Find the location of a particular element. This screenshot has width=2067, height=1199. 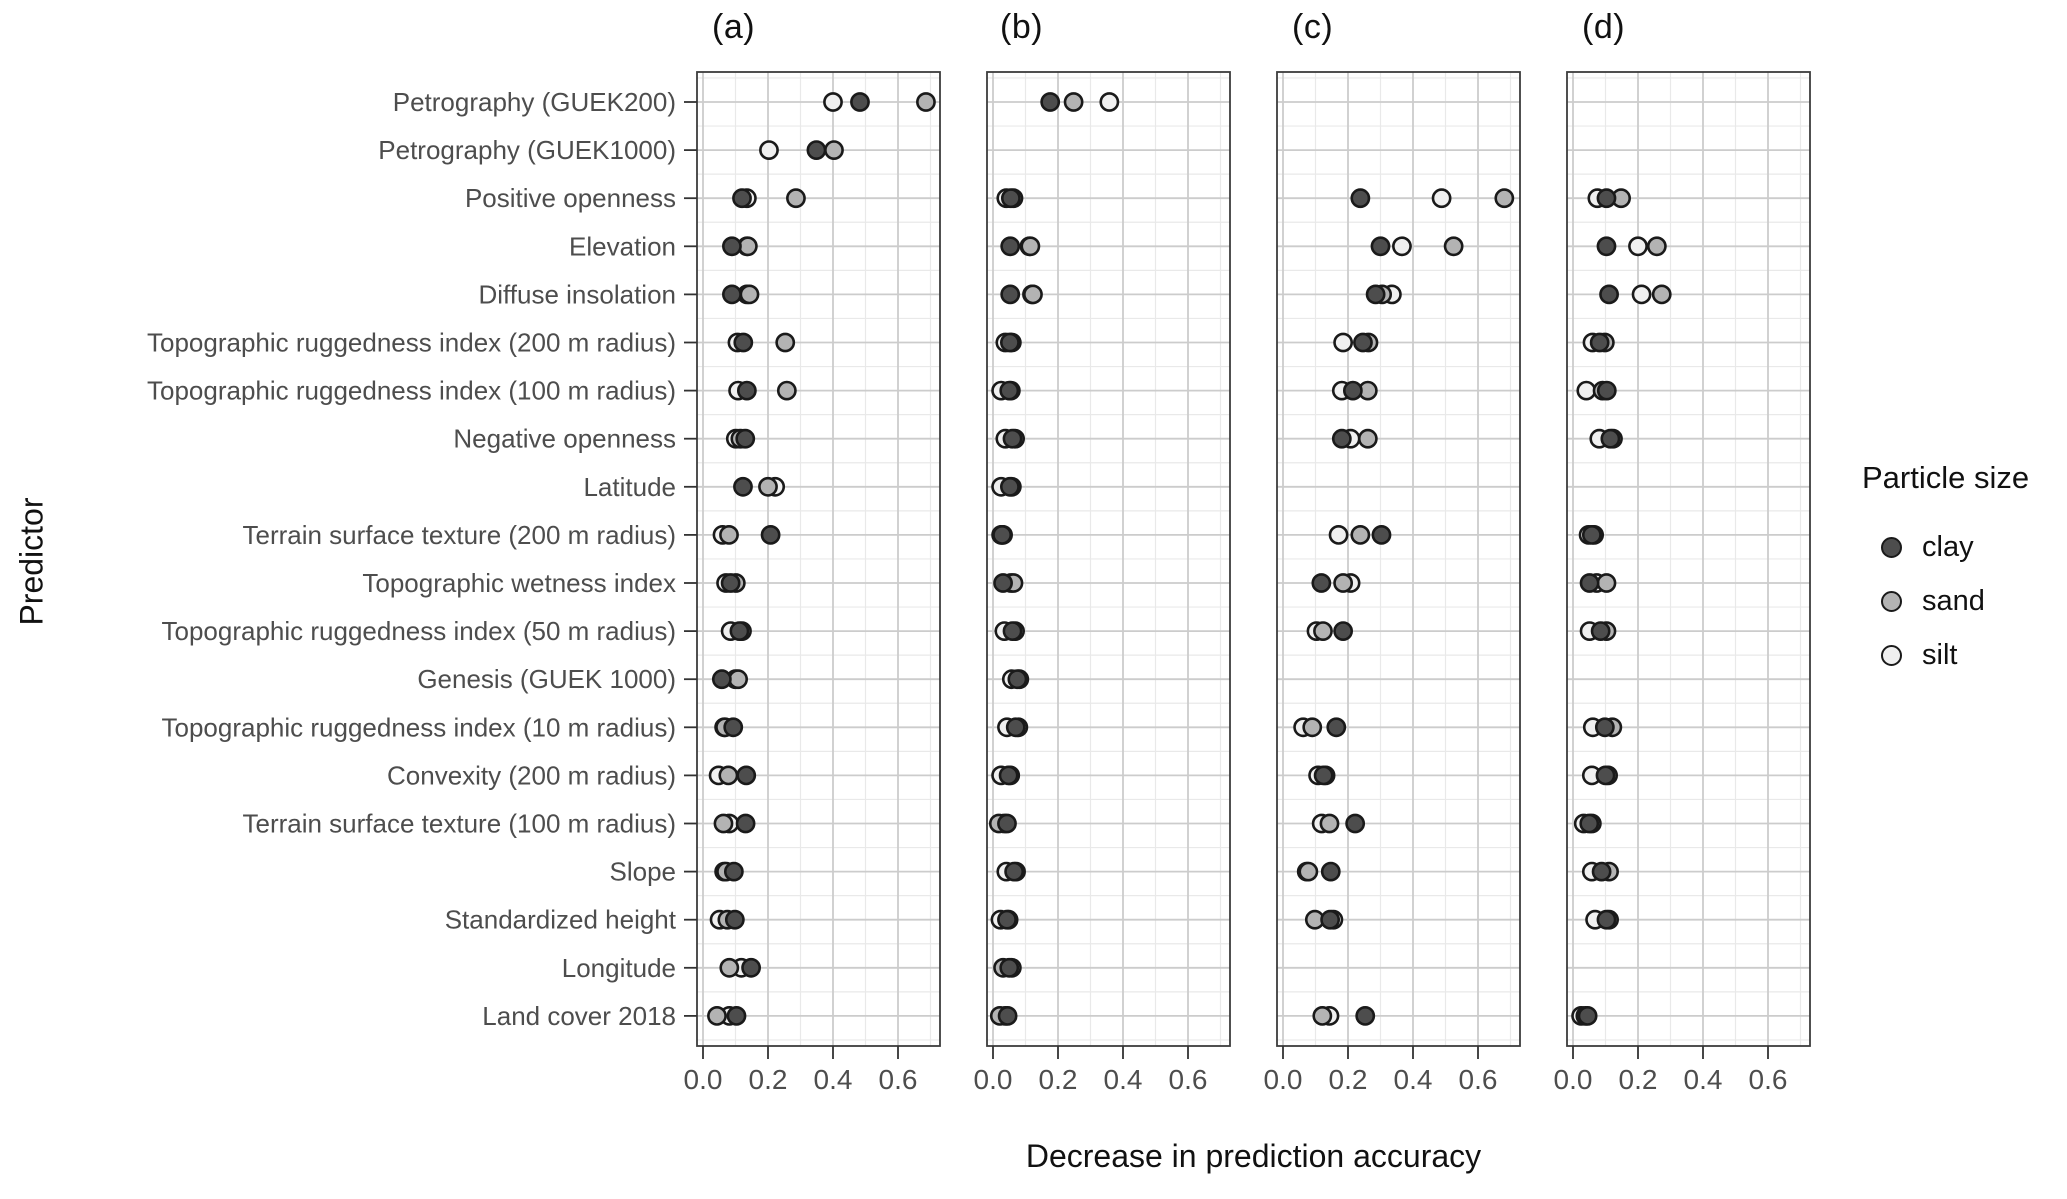

y-tick-label: Negative openness is located at coordinates (564, 439).